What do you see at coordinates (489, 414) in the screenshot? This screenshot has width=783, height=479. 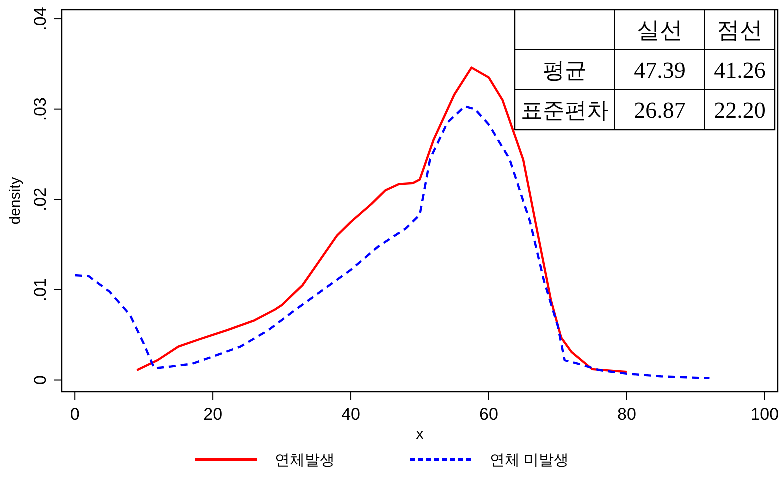 I see `x-tick-label: 60` at bounding box center [489, 414].